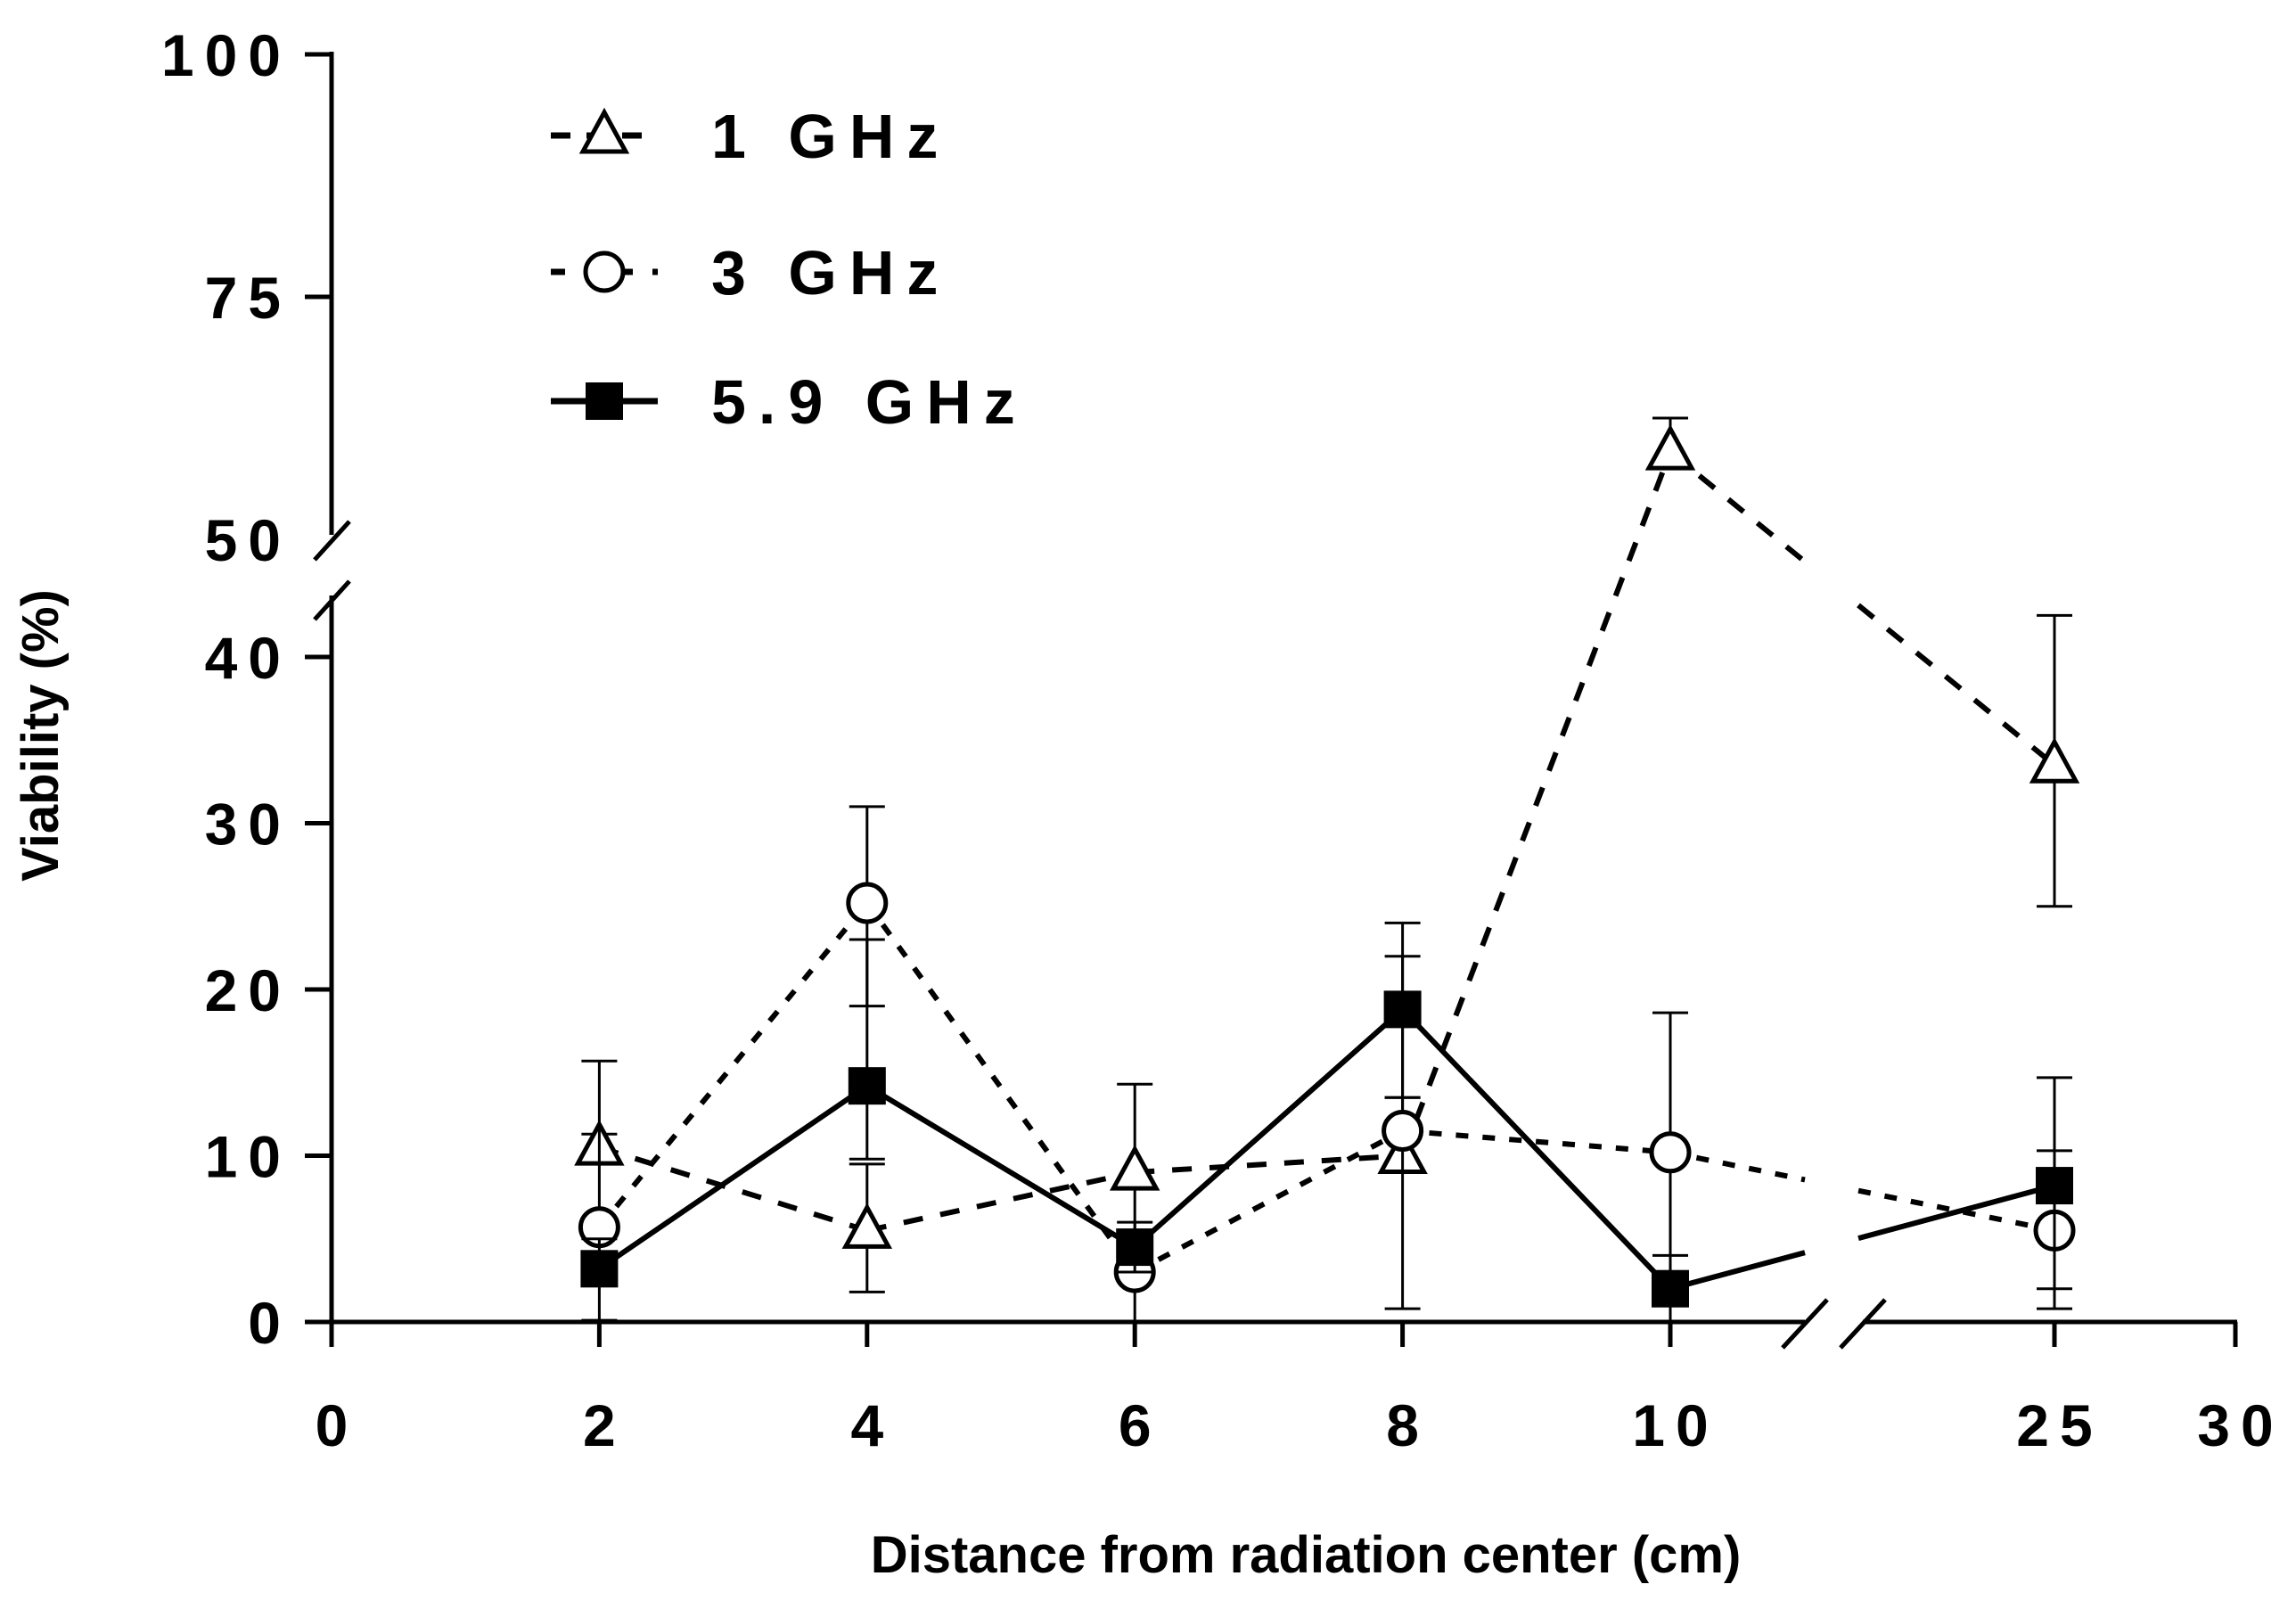 The image size is (2296, 1609). What do you see at coordinates (248, 658) in the screenshot?
I see `y-tick-label: 40` at bounding box center [248, 658].